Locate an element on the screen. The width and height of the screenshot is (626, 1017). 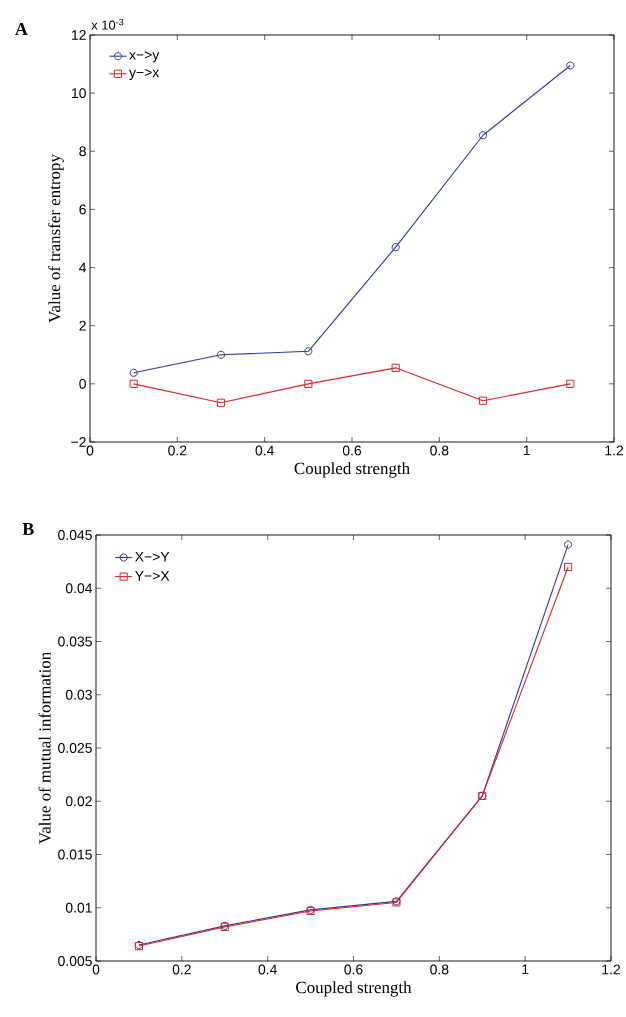
legend-label: Y−>X is located at coordinates (152, 576).